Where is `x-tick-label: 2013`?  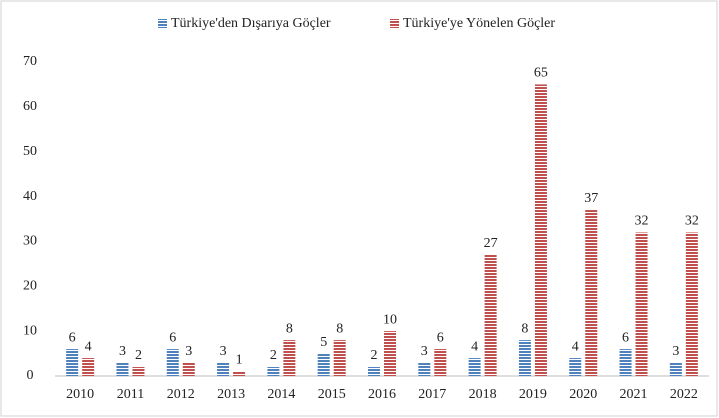 x-tick-label: 2013 is located at coordinates (231, 394).